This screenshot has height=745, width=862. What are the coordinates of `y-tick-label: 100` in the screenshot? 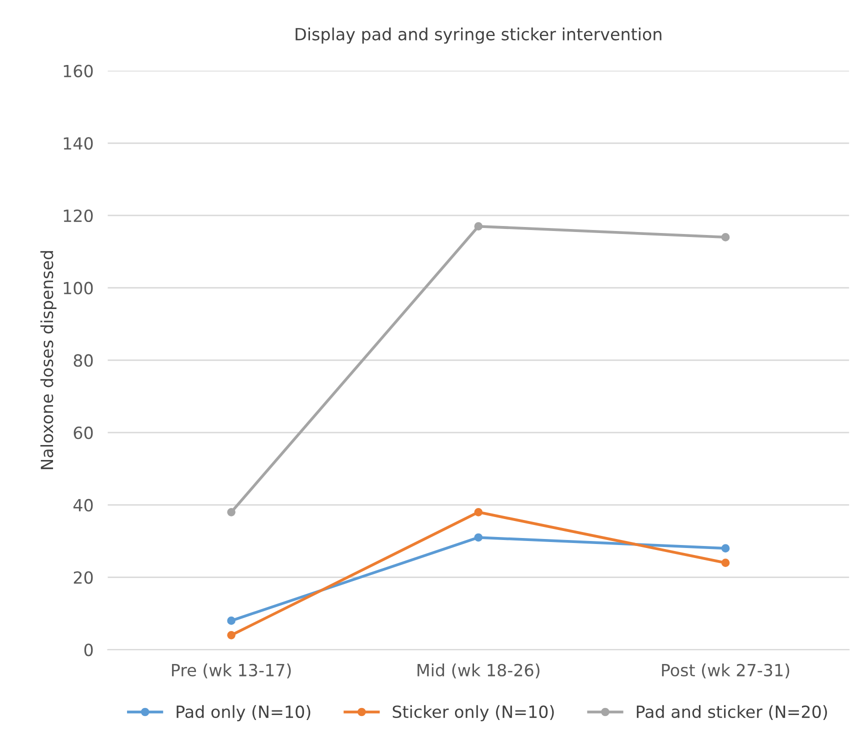 It's located at (78, 288).